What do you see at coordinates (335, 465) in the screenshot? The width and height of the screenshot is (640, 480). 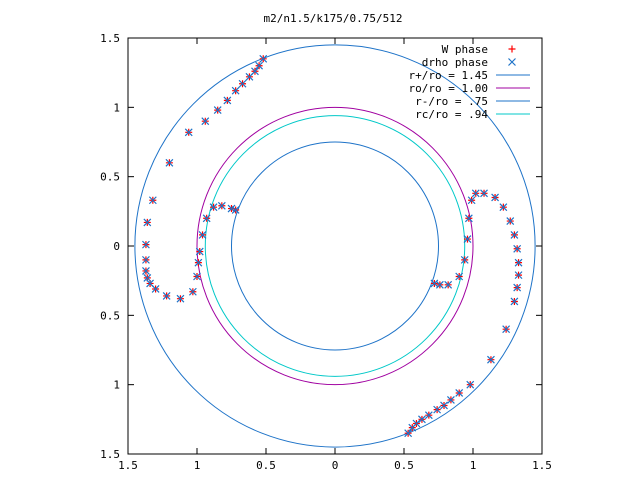 I see `x-tick-label: 0` at bounding box center [335, 465].